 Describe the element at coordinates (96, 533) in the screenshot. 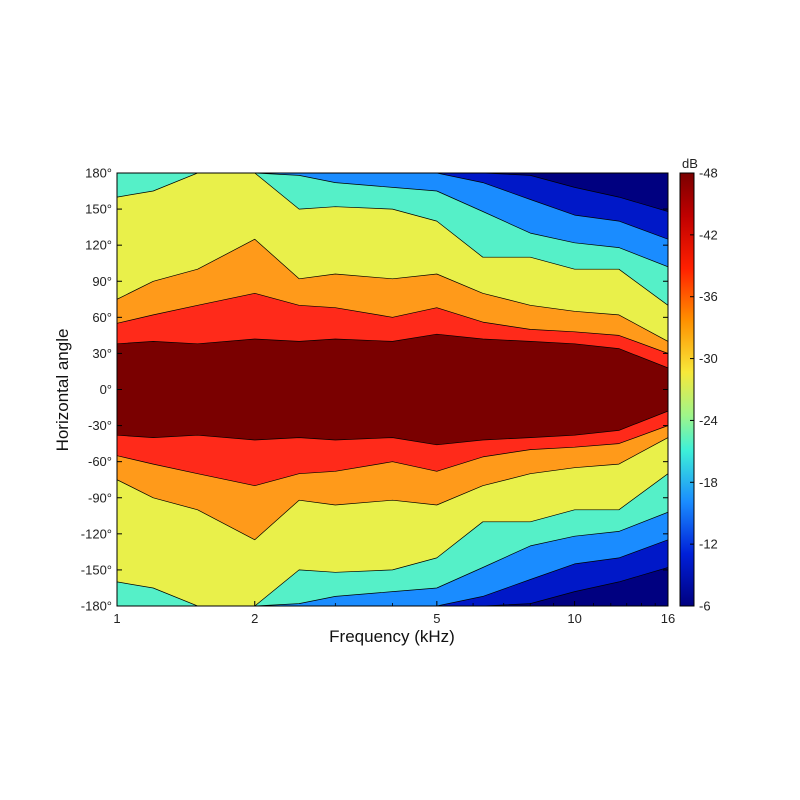

I see `y-tick-label: -120°` at that location.